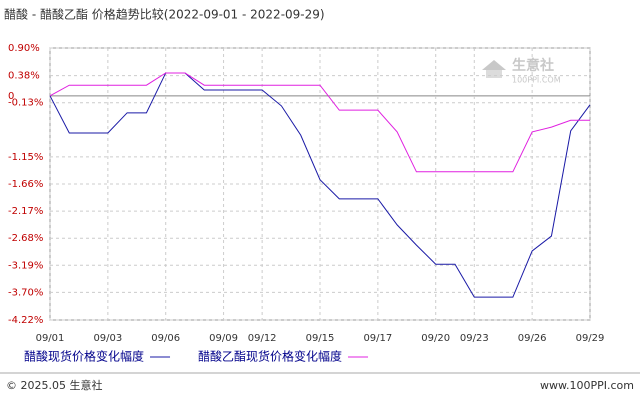 The height and width of the screenshot is (400, 640). I want to click on y-tick-label: -0.13%, so click(25, 103).